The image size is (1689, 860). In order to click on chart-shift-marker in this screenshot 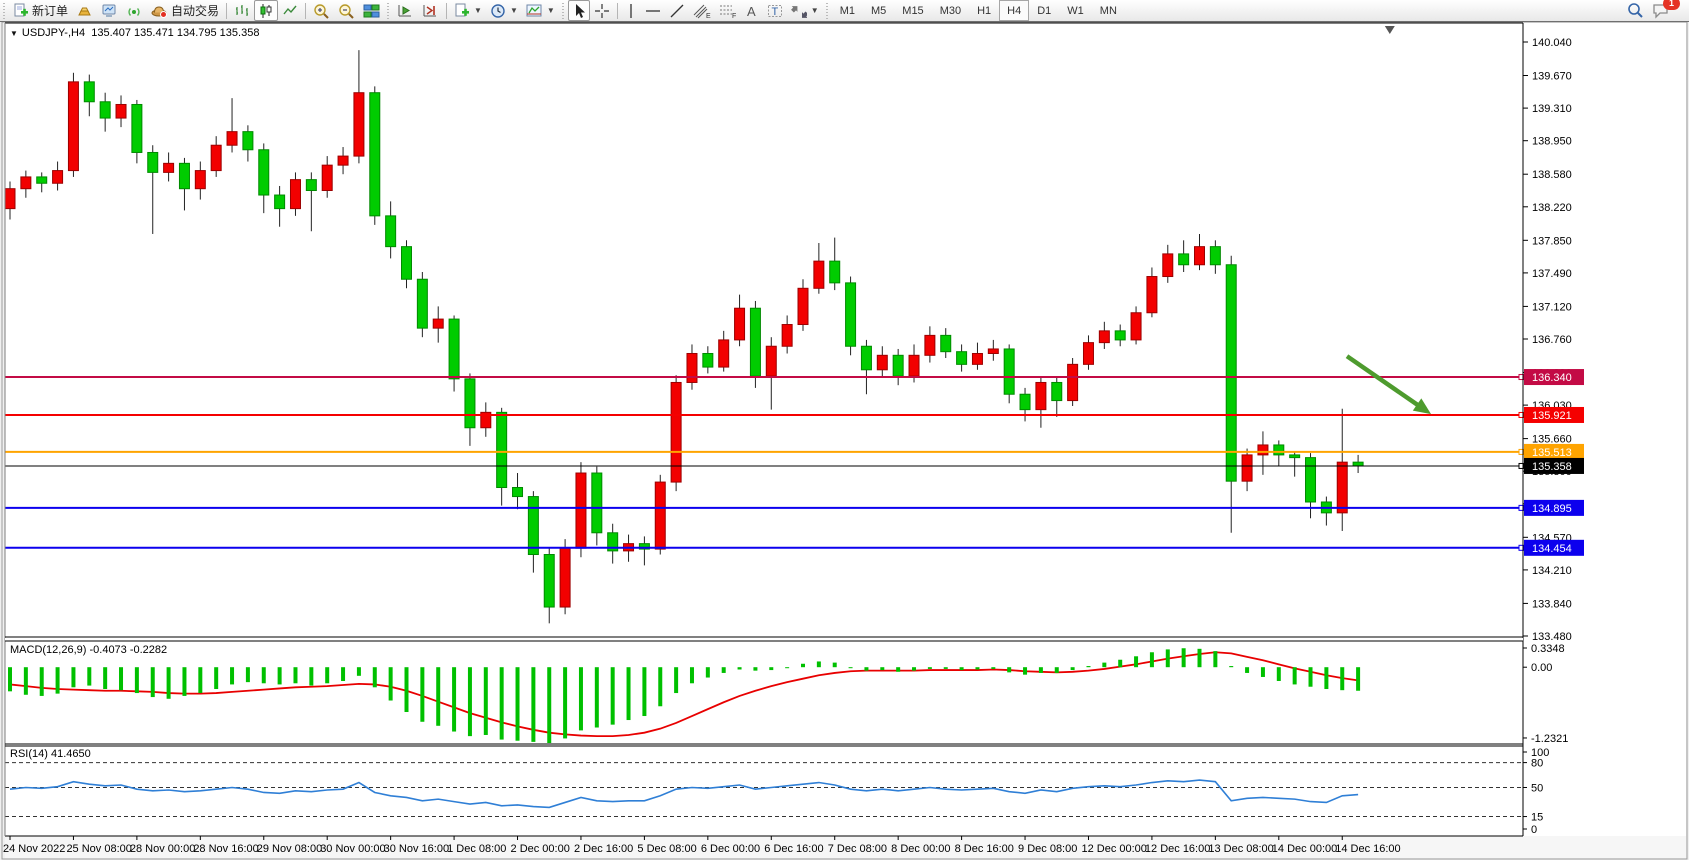, I will do `click(1389, 30)`.